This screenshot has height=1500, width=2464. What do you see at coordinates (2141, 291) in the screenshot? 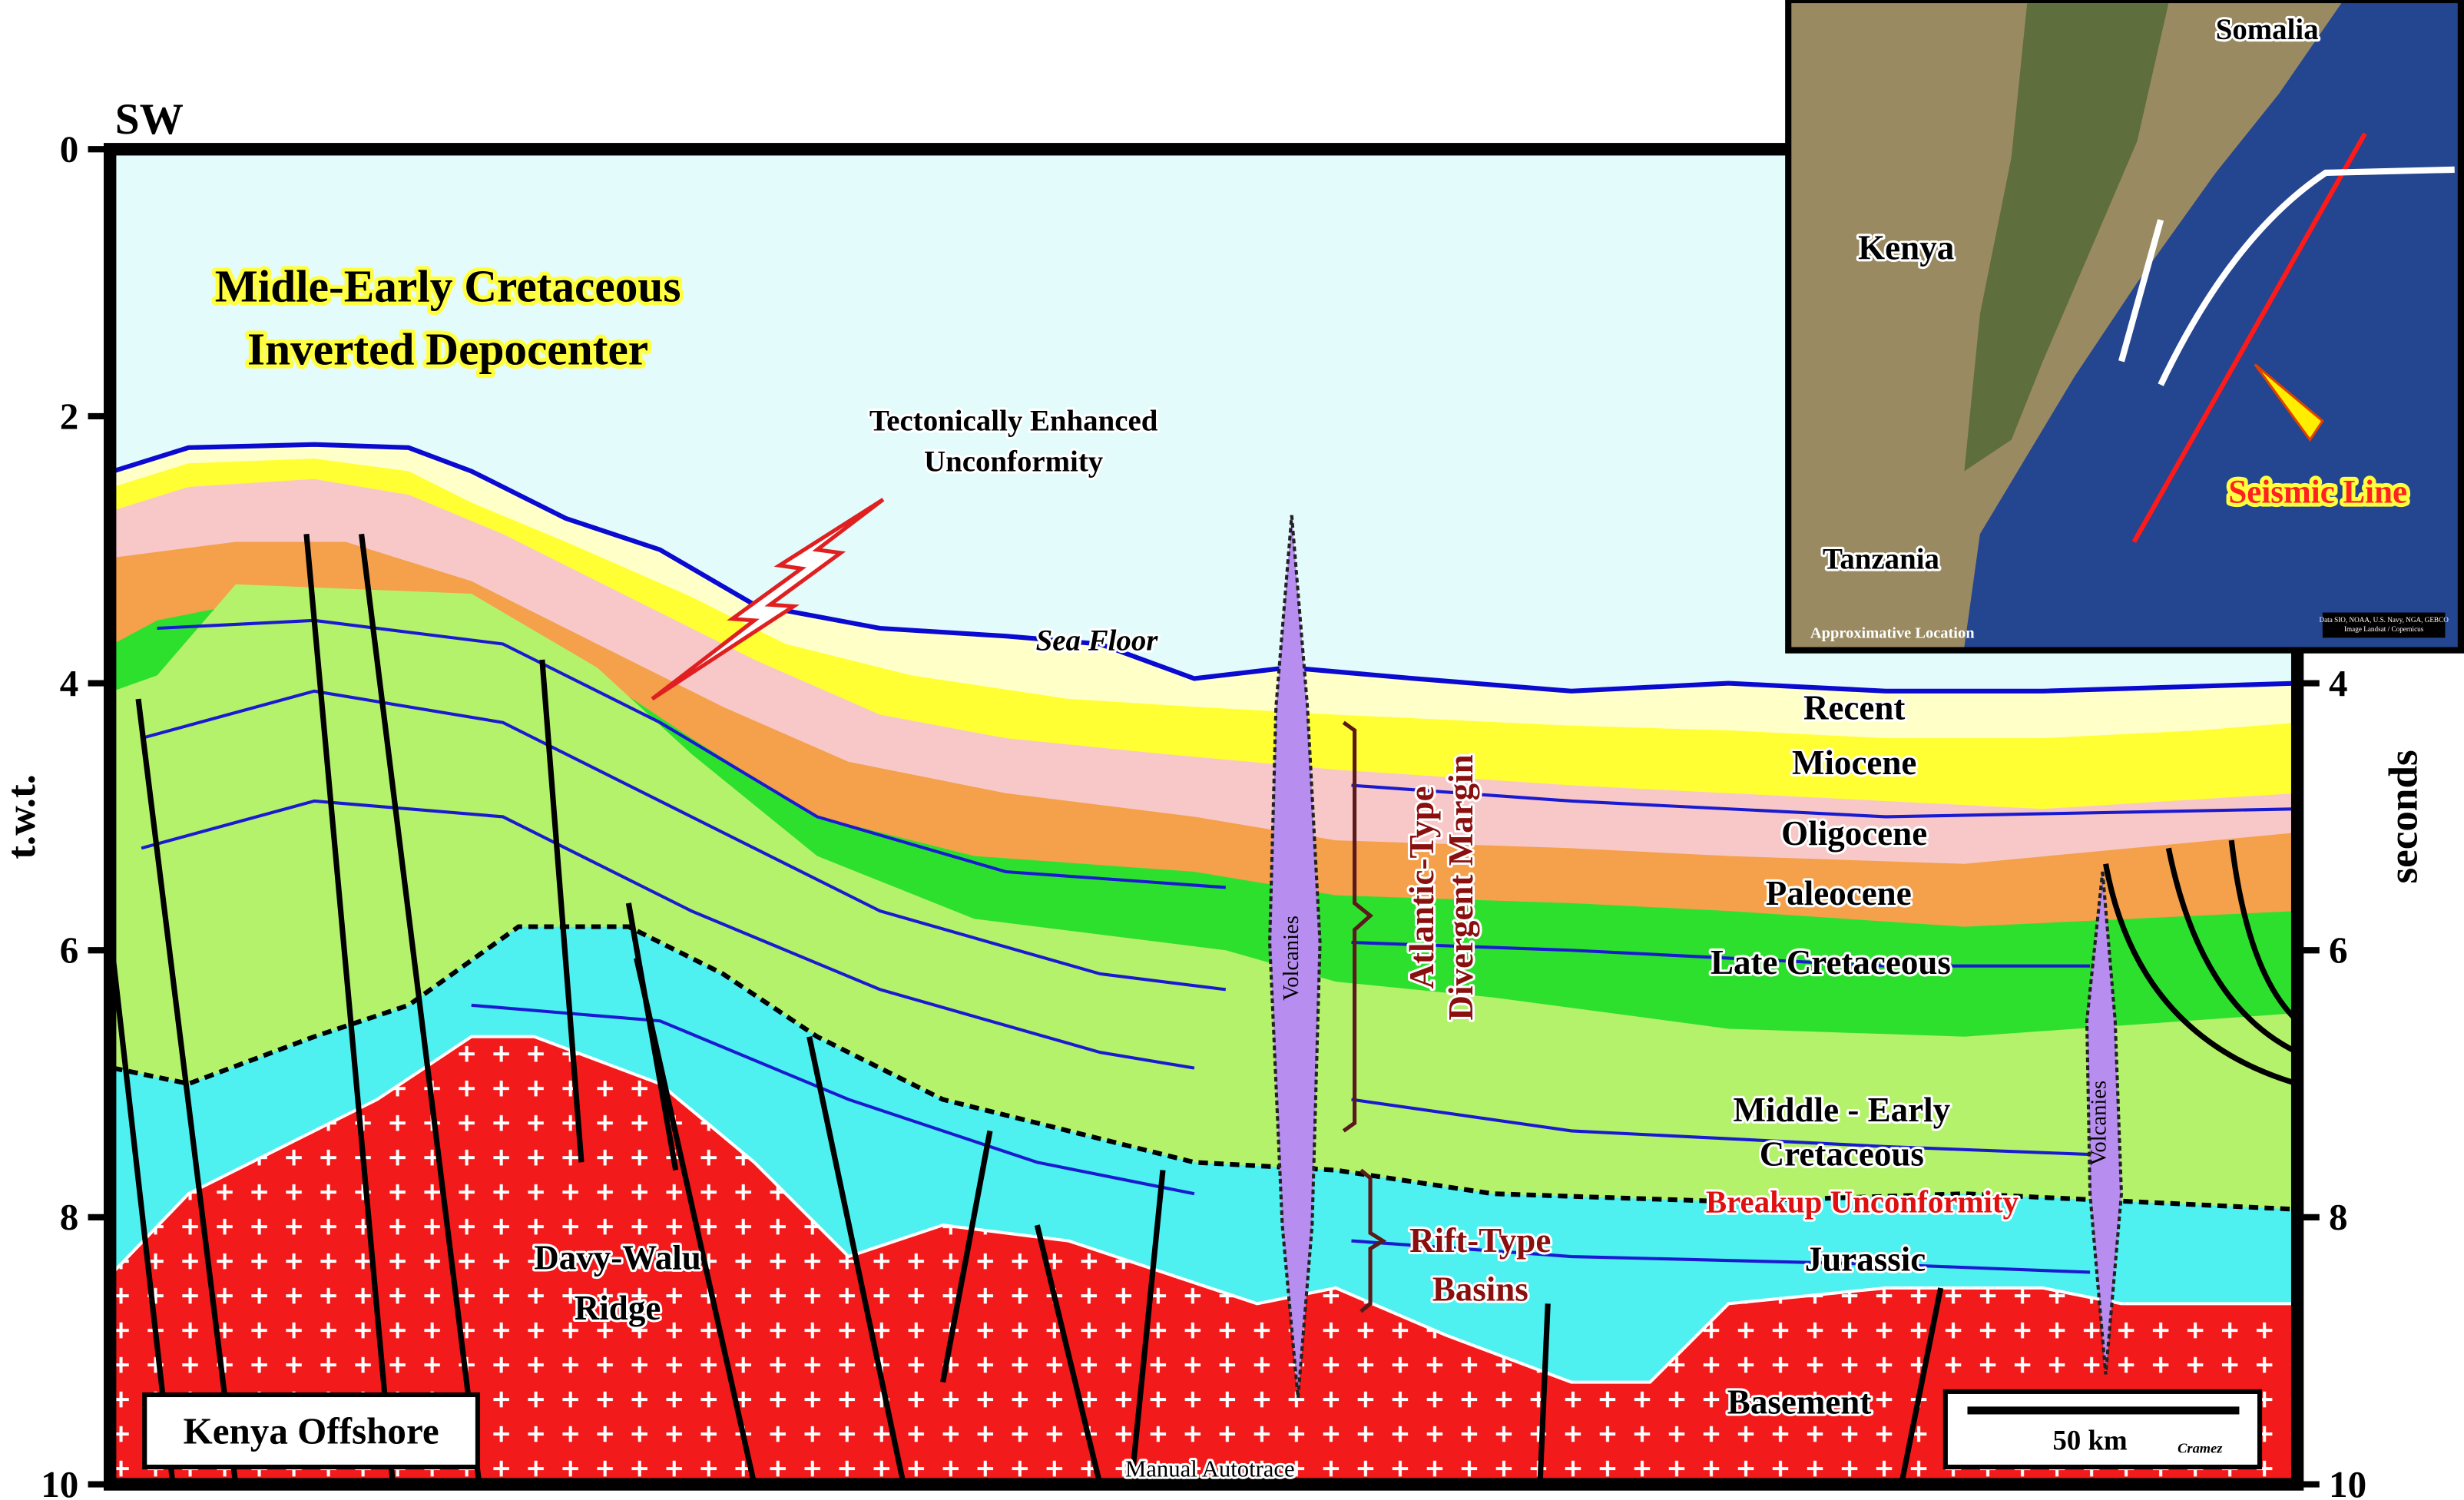
I see `map-fault` at bounding box center [2141, 291].